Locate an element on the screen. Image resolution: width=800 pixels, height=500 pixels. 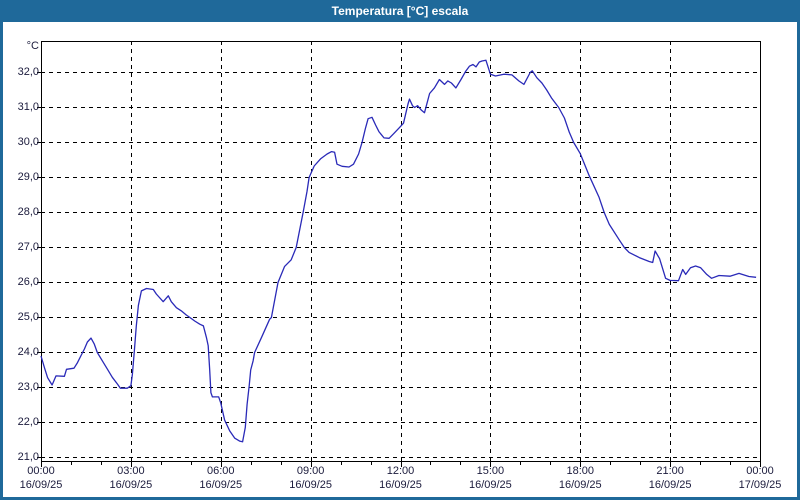
x-tick-time: 06:00 is located at coordinates (220, 471).